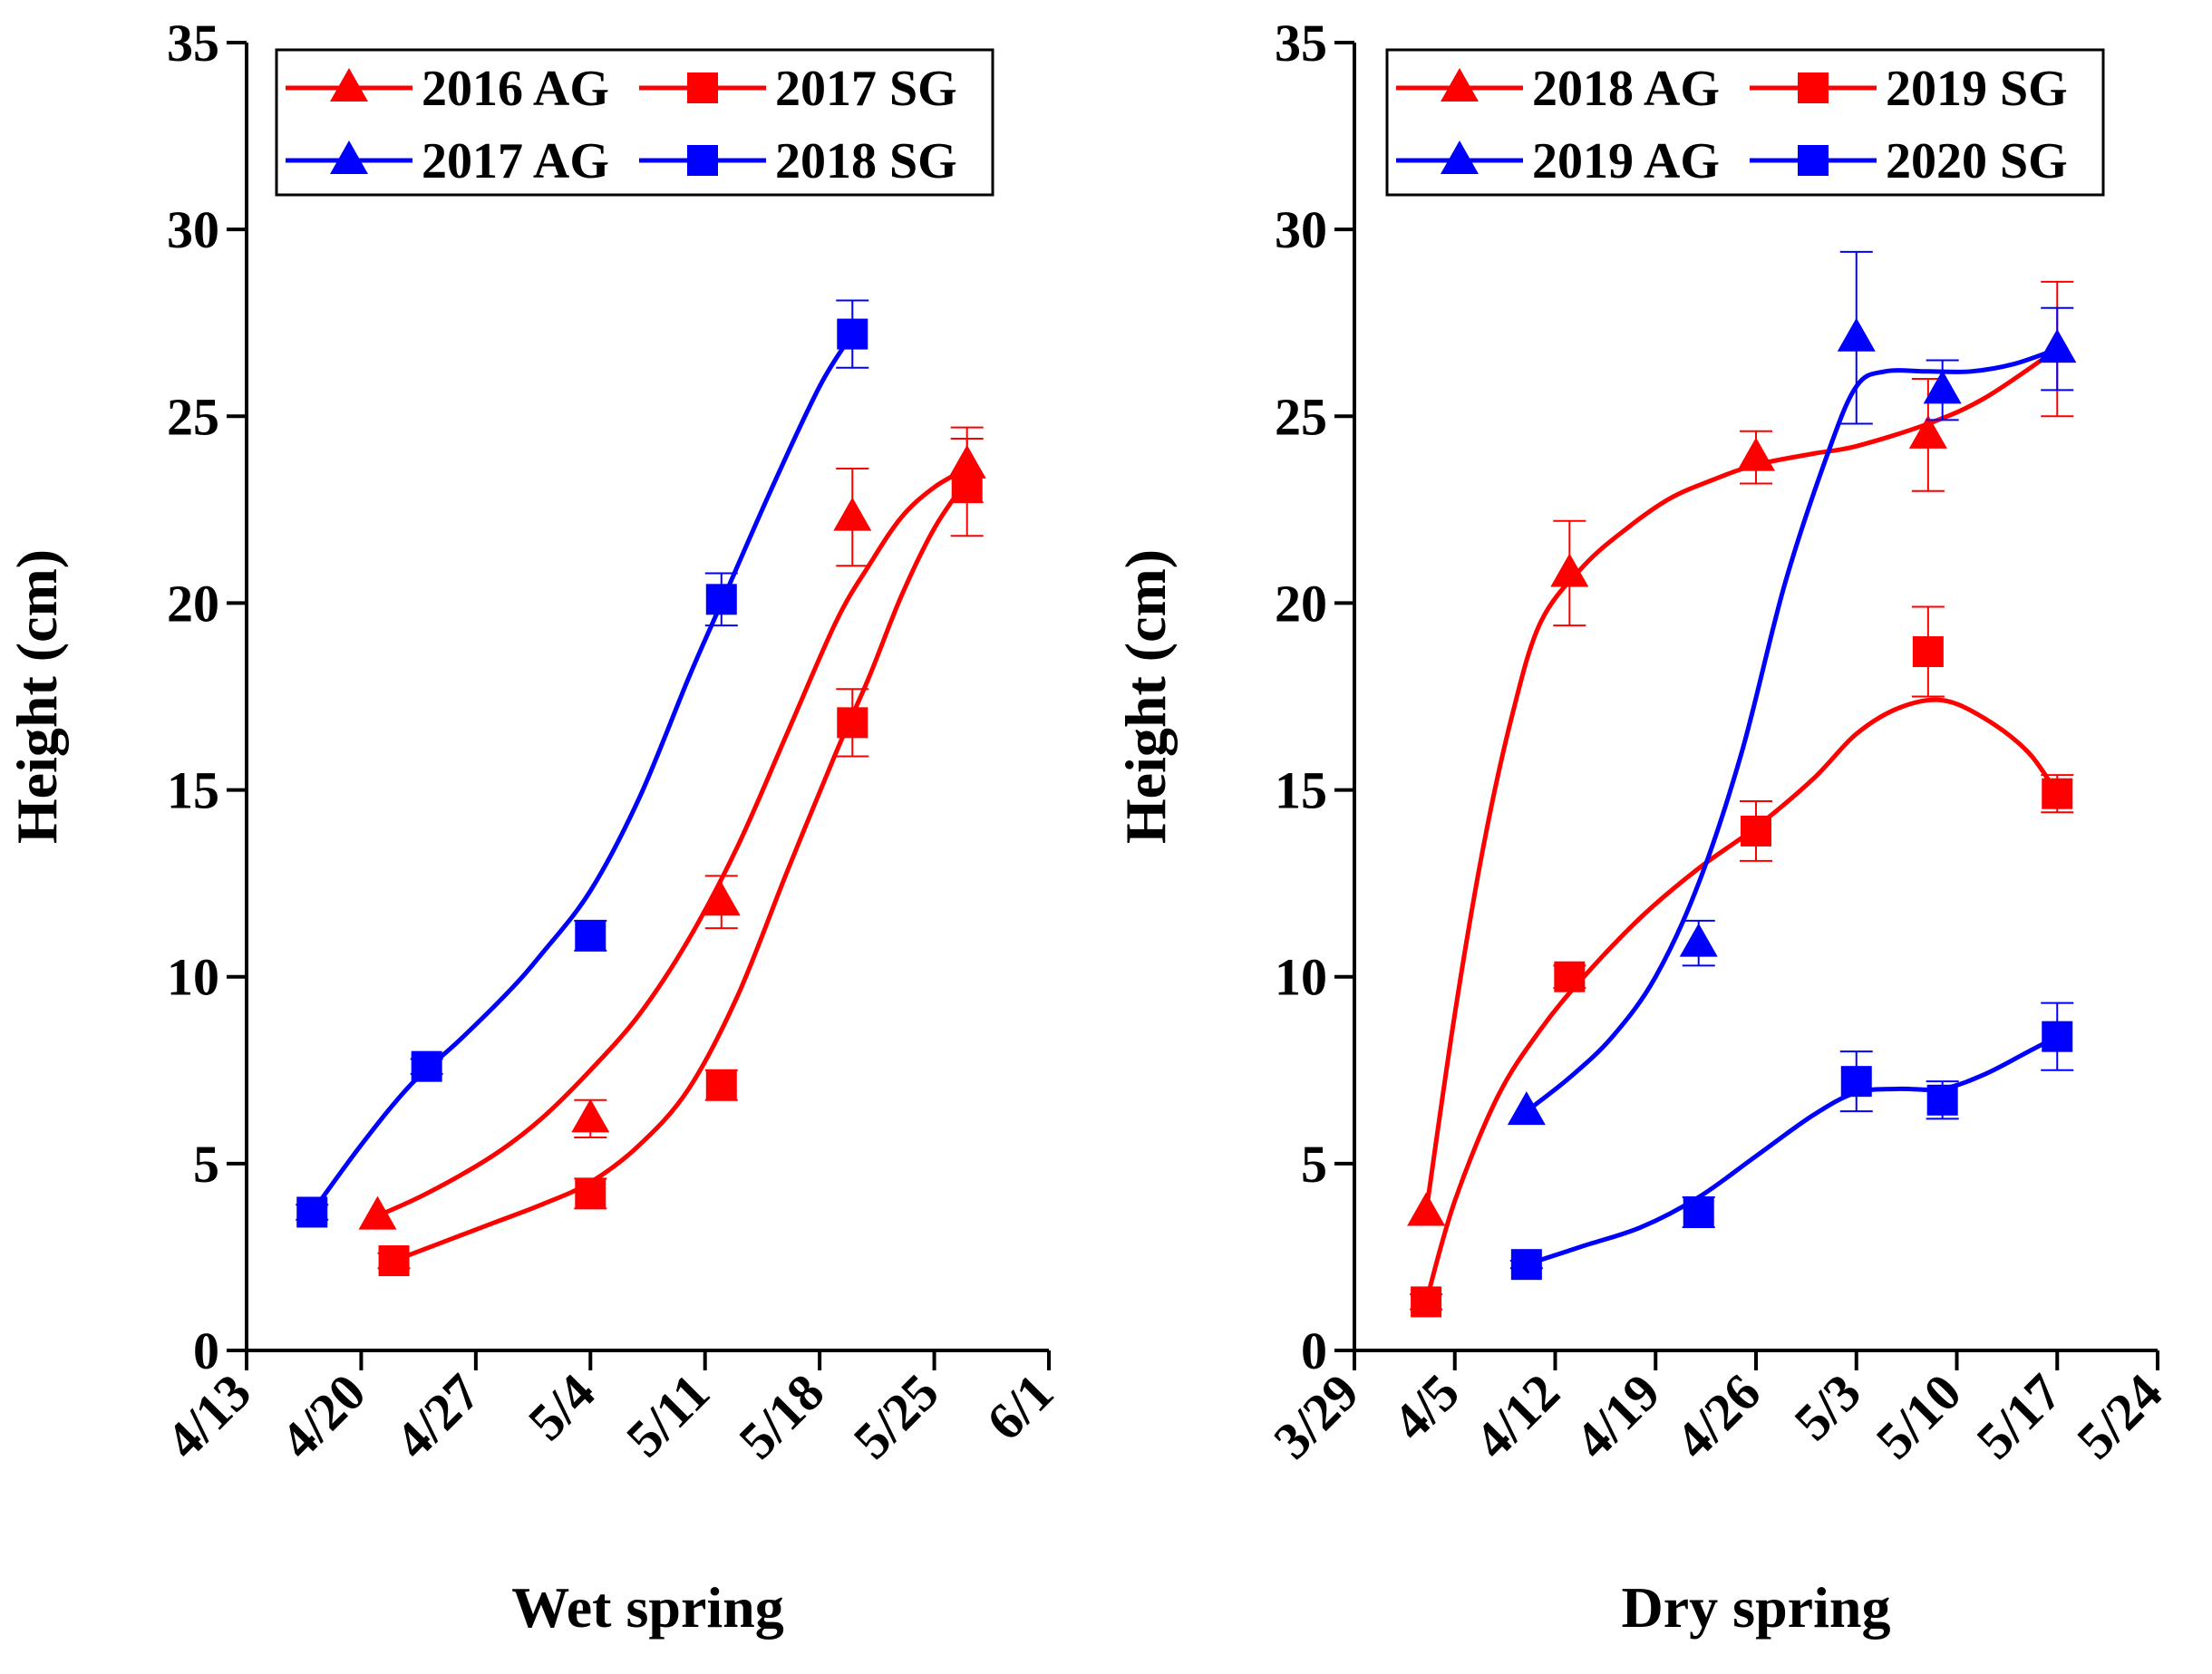 The height and width of the screenshot is (1674, 2212). What do you see at coordinates (437, 1416) in the screenshot?
I see `x-tick-label: 4/27` at bounding box center [437, 1416].